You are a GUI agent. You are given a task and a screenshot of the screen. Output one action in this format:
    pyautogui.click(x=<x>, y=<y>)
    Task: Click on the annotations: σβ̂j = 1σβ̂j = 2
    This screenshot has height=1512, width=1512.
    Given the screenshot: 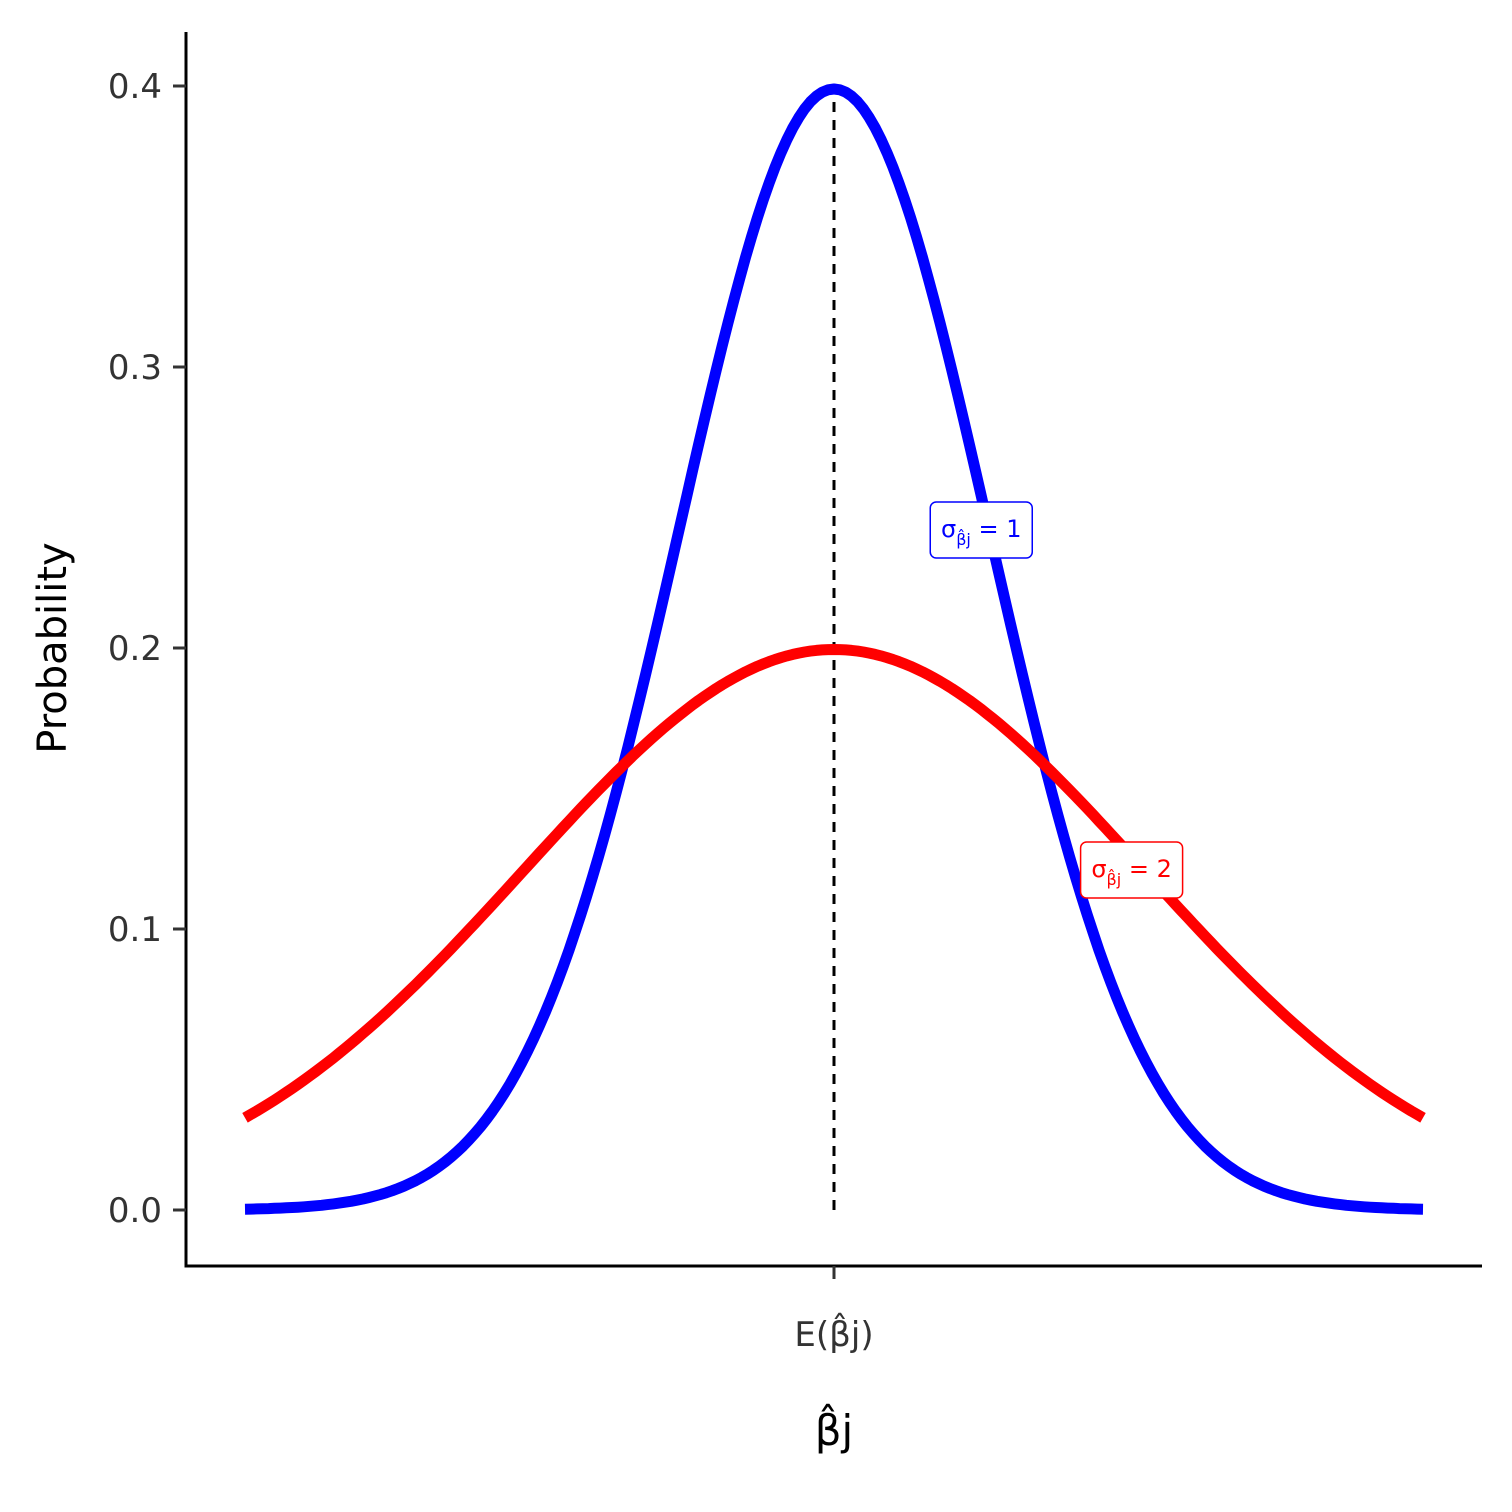 What is the action you would take?
    pyautogui.click(x=1056, y=700)
    